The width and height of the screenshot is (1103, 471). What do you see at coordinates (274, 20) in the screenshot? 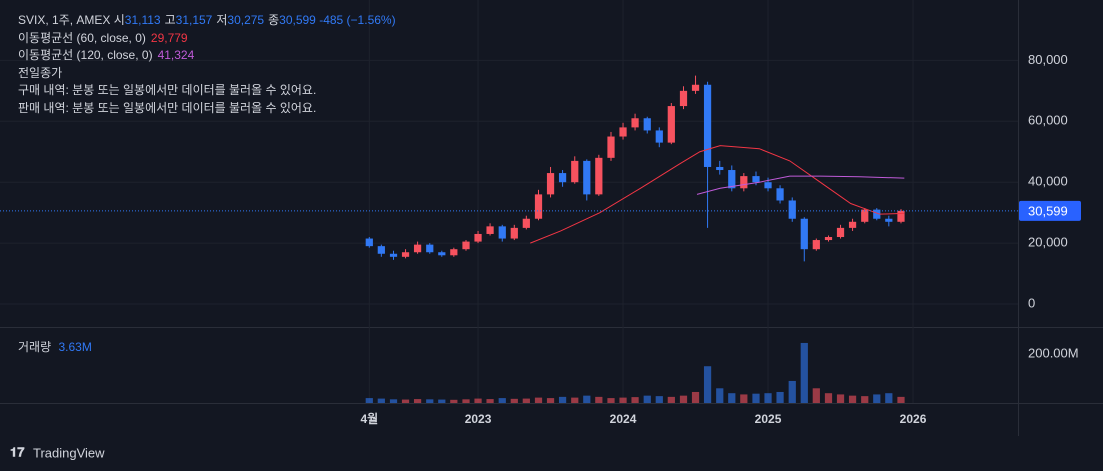
I see `ohlc-label: 종` at bounding box center [274, 20].